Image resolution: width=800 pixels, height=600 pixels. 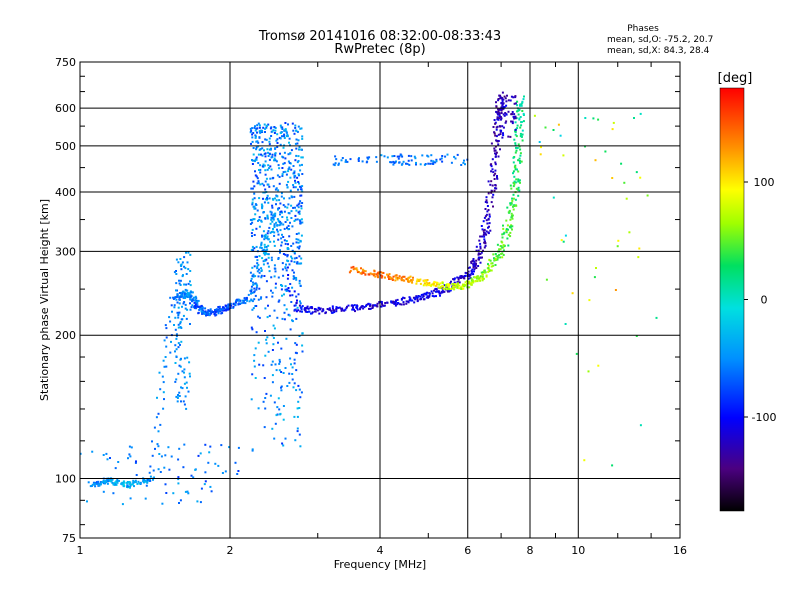 What do you see at coordinates (764, 182) in the screenshot?
I see `colorbar-tick-label: 100` at bounding box center [764, 182].